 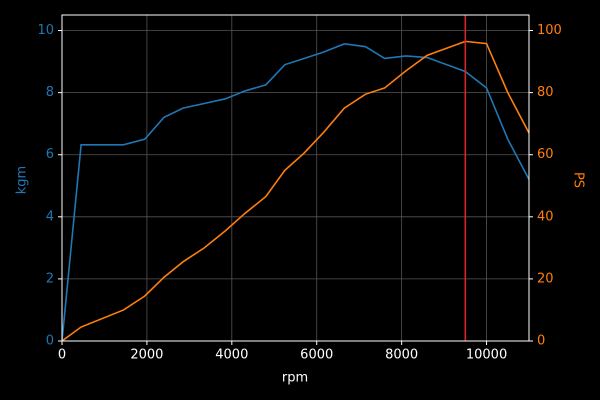 What do you see at coordinates (541, 341) in the screenshot?
I see `y2-tick-label: 0` at bounding box center [541, 341].